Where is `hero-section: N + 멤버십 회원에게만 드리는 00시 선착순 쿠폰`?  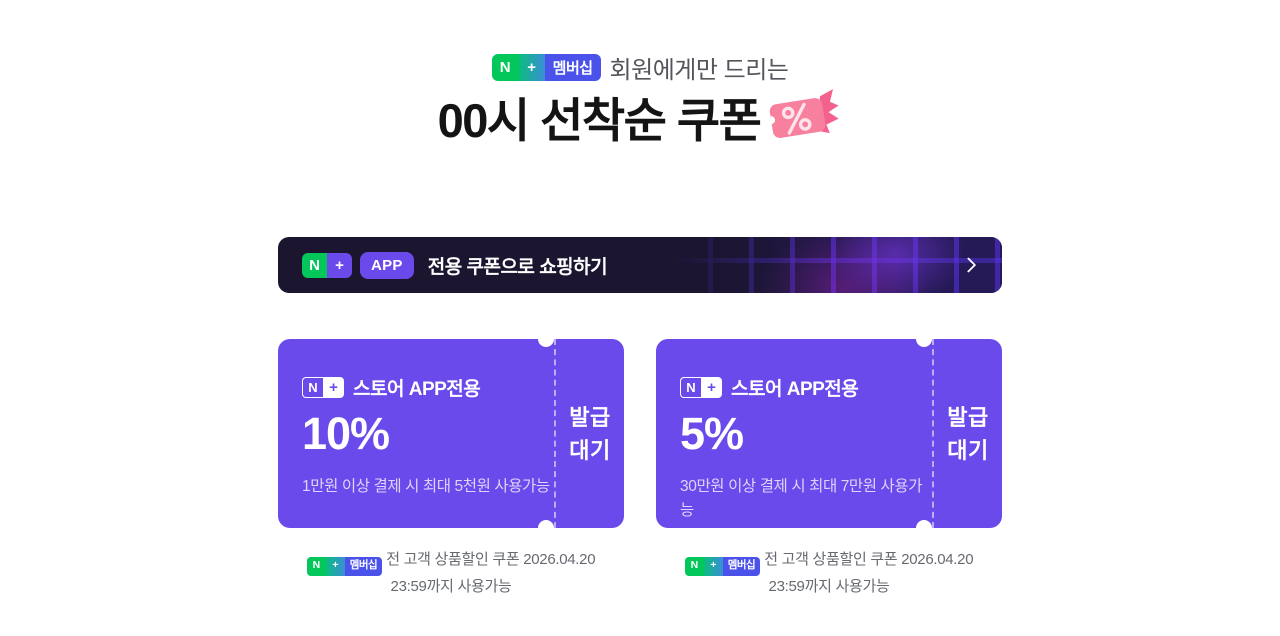 hero-section: N + 멤버십 회원에게만 드리는 00시 선착순 쿠폰 is located at coordinates (640, 72).